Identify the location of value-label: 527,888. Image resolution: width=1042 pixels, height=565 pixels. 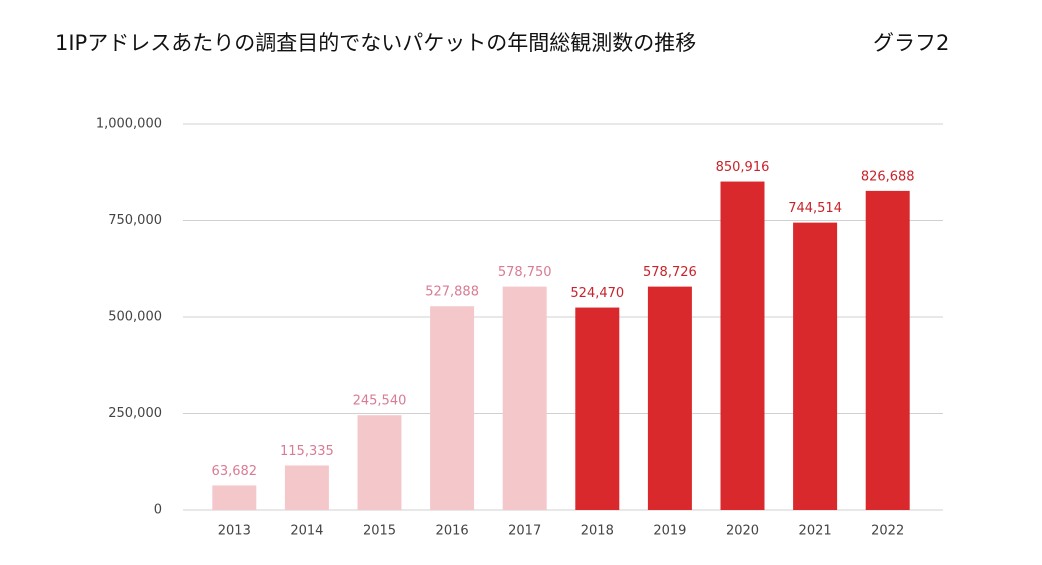
(452, 292).